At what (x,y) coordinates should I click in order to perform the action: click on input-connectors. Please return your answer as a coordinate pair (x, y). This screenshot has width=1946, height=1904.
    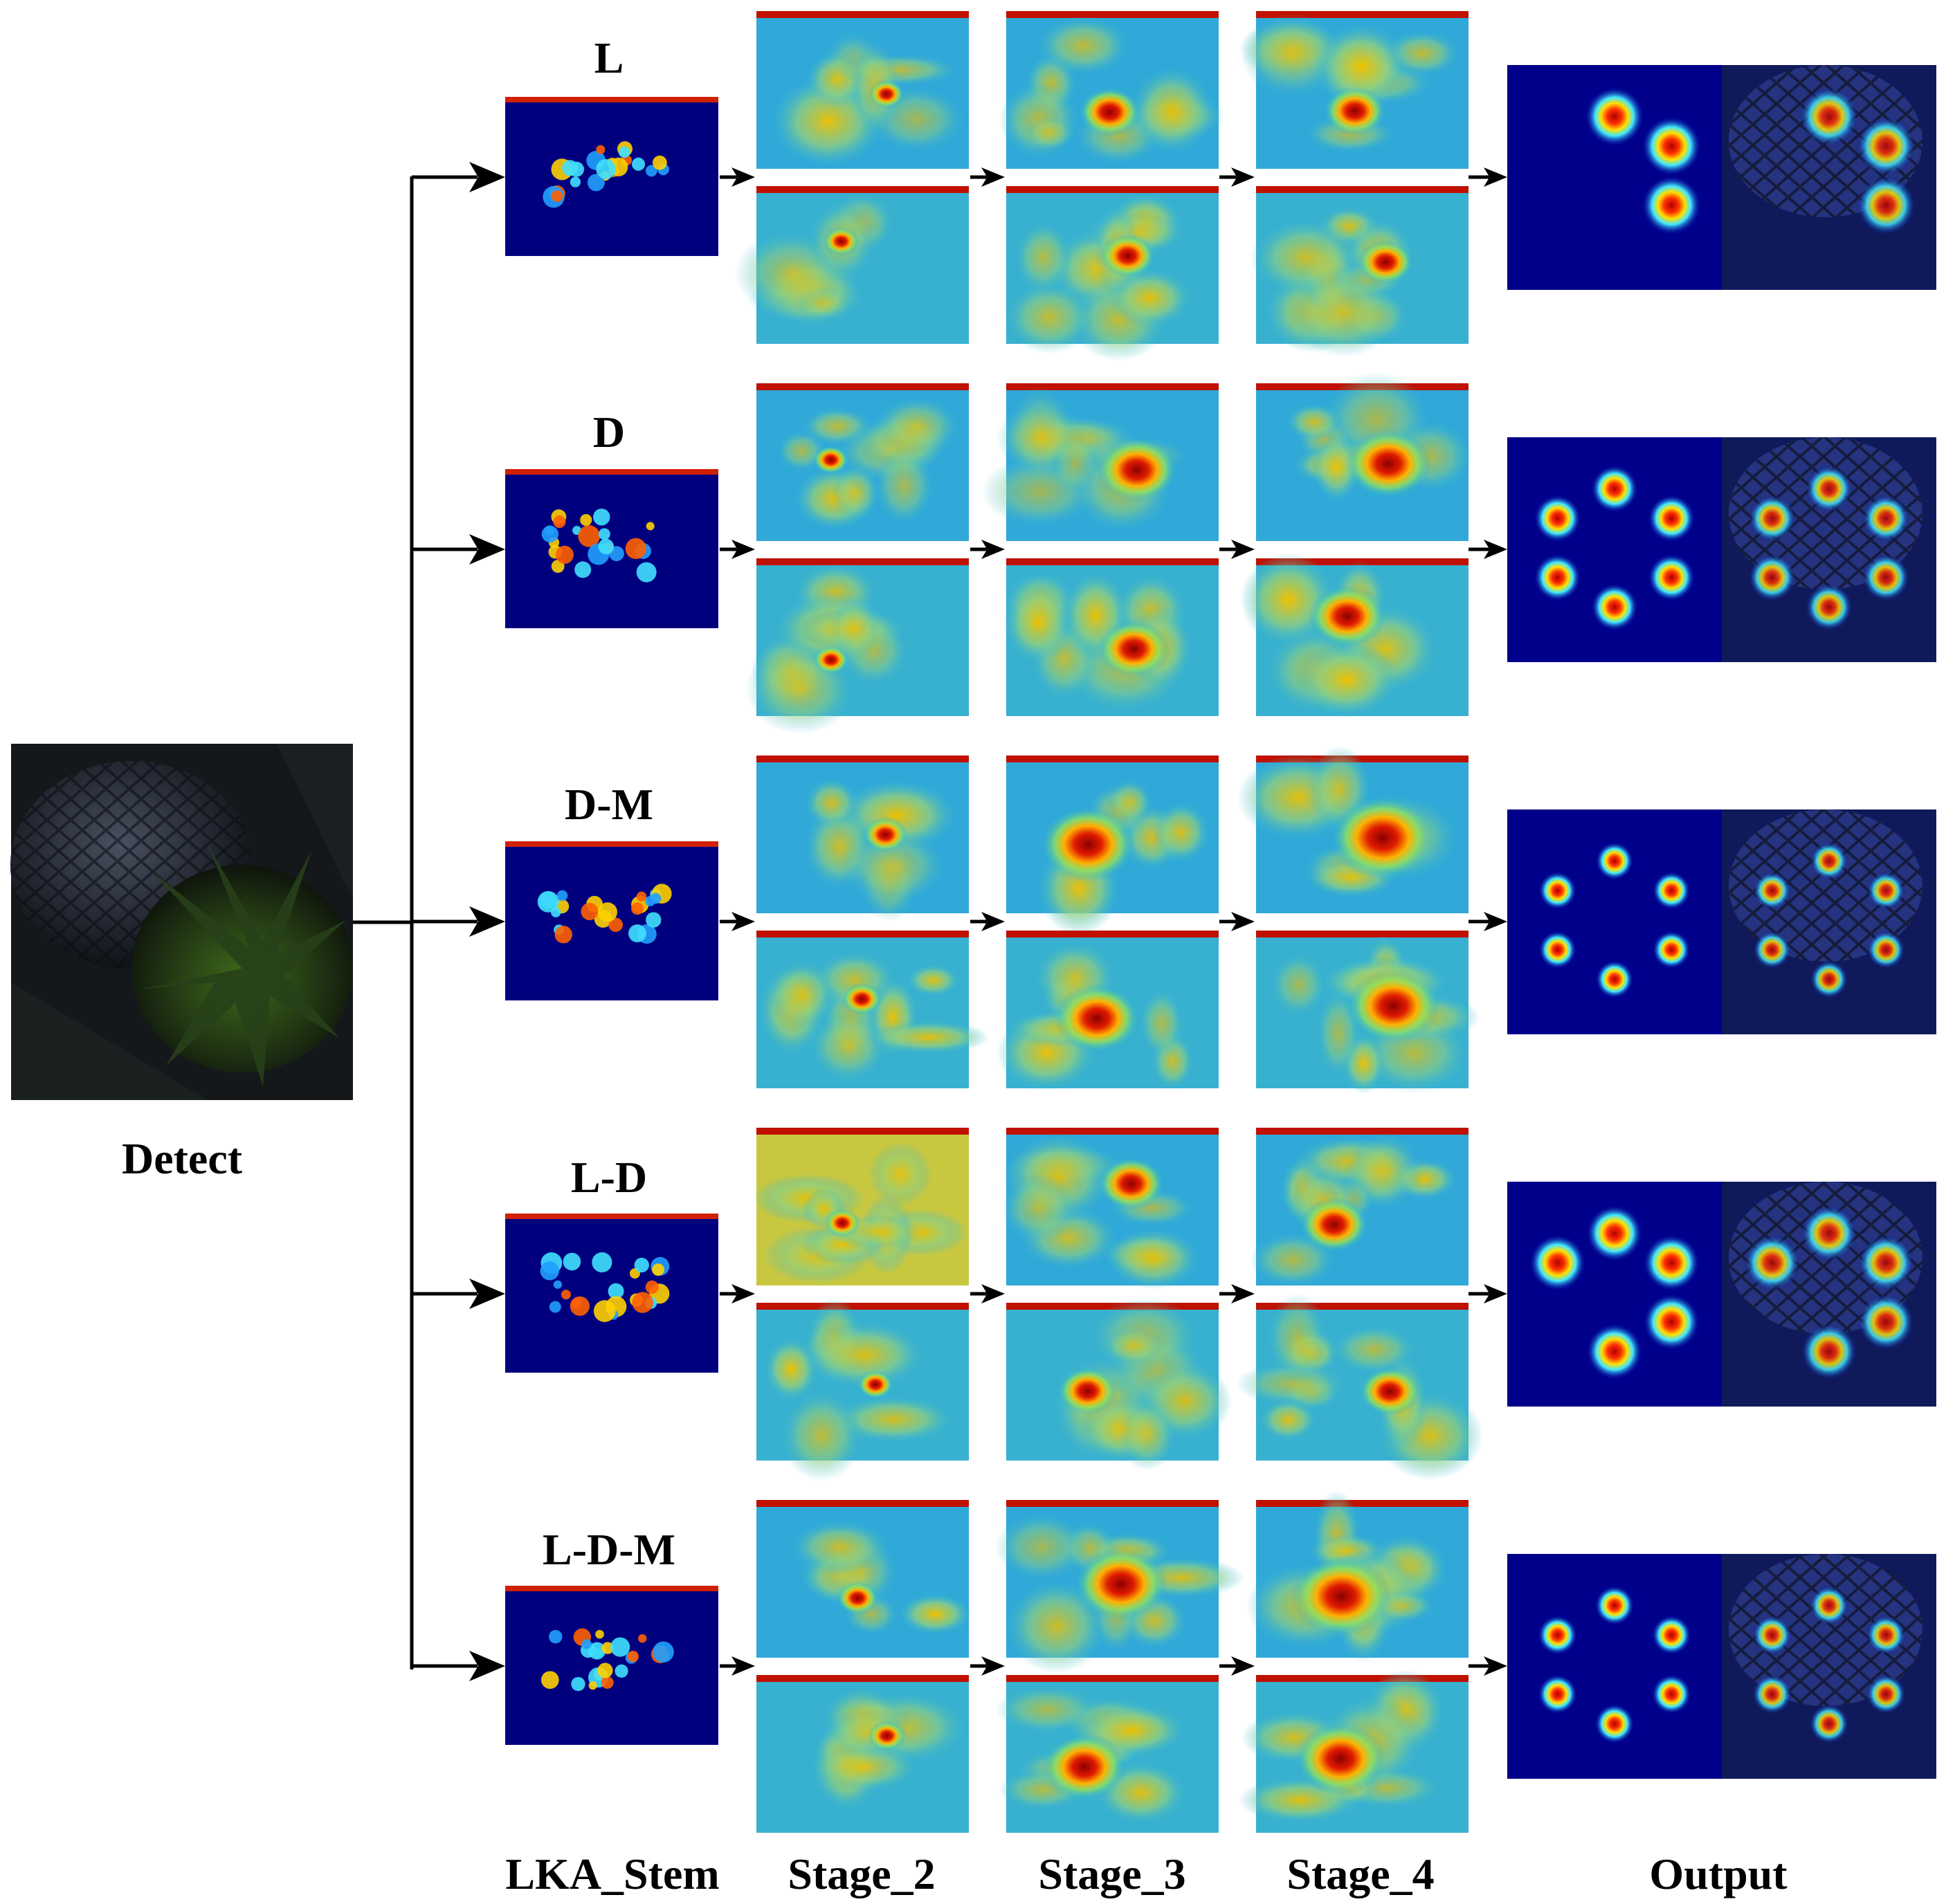
    Looking at the image, I should click on (383, 922).